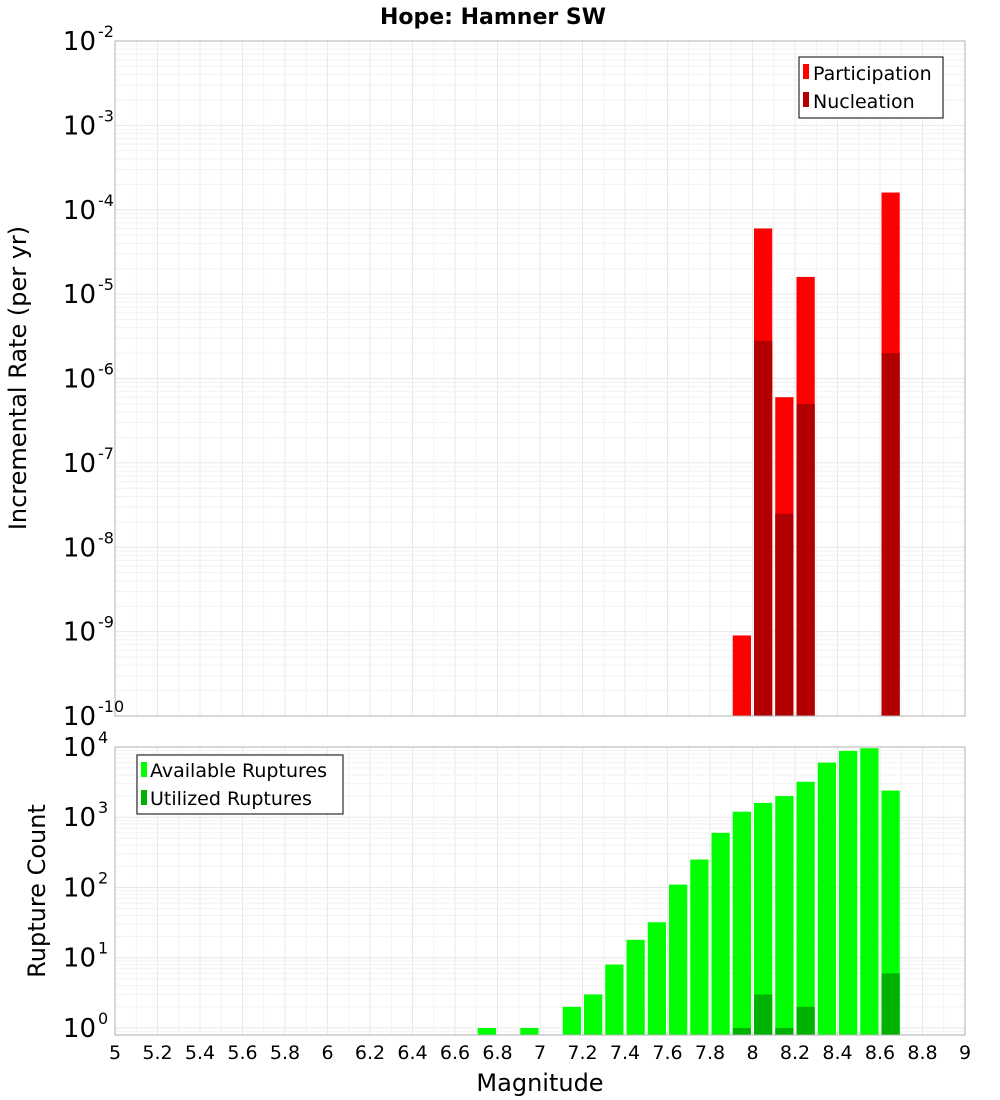 This screenshot has height=1100, width=1000. I want to click on x-tick-label: 6.6, so click(455, 1053).